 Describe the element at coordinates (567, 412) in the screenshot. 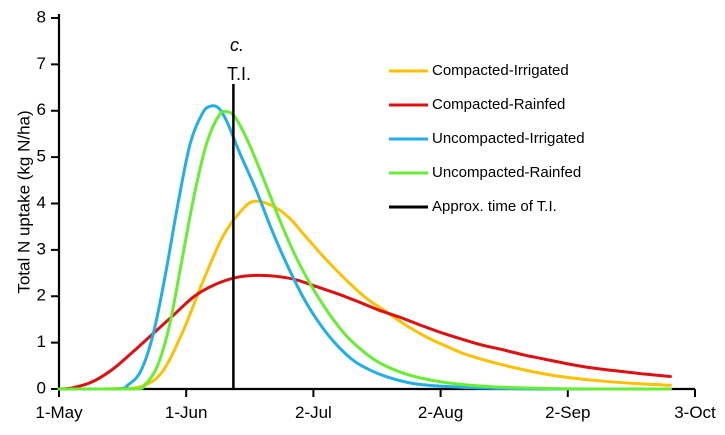

I see `x-tick-label: 2-Sep` at that location.